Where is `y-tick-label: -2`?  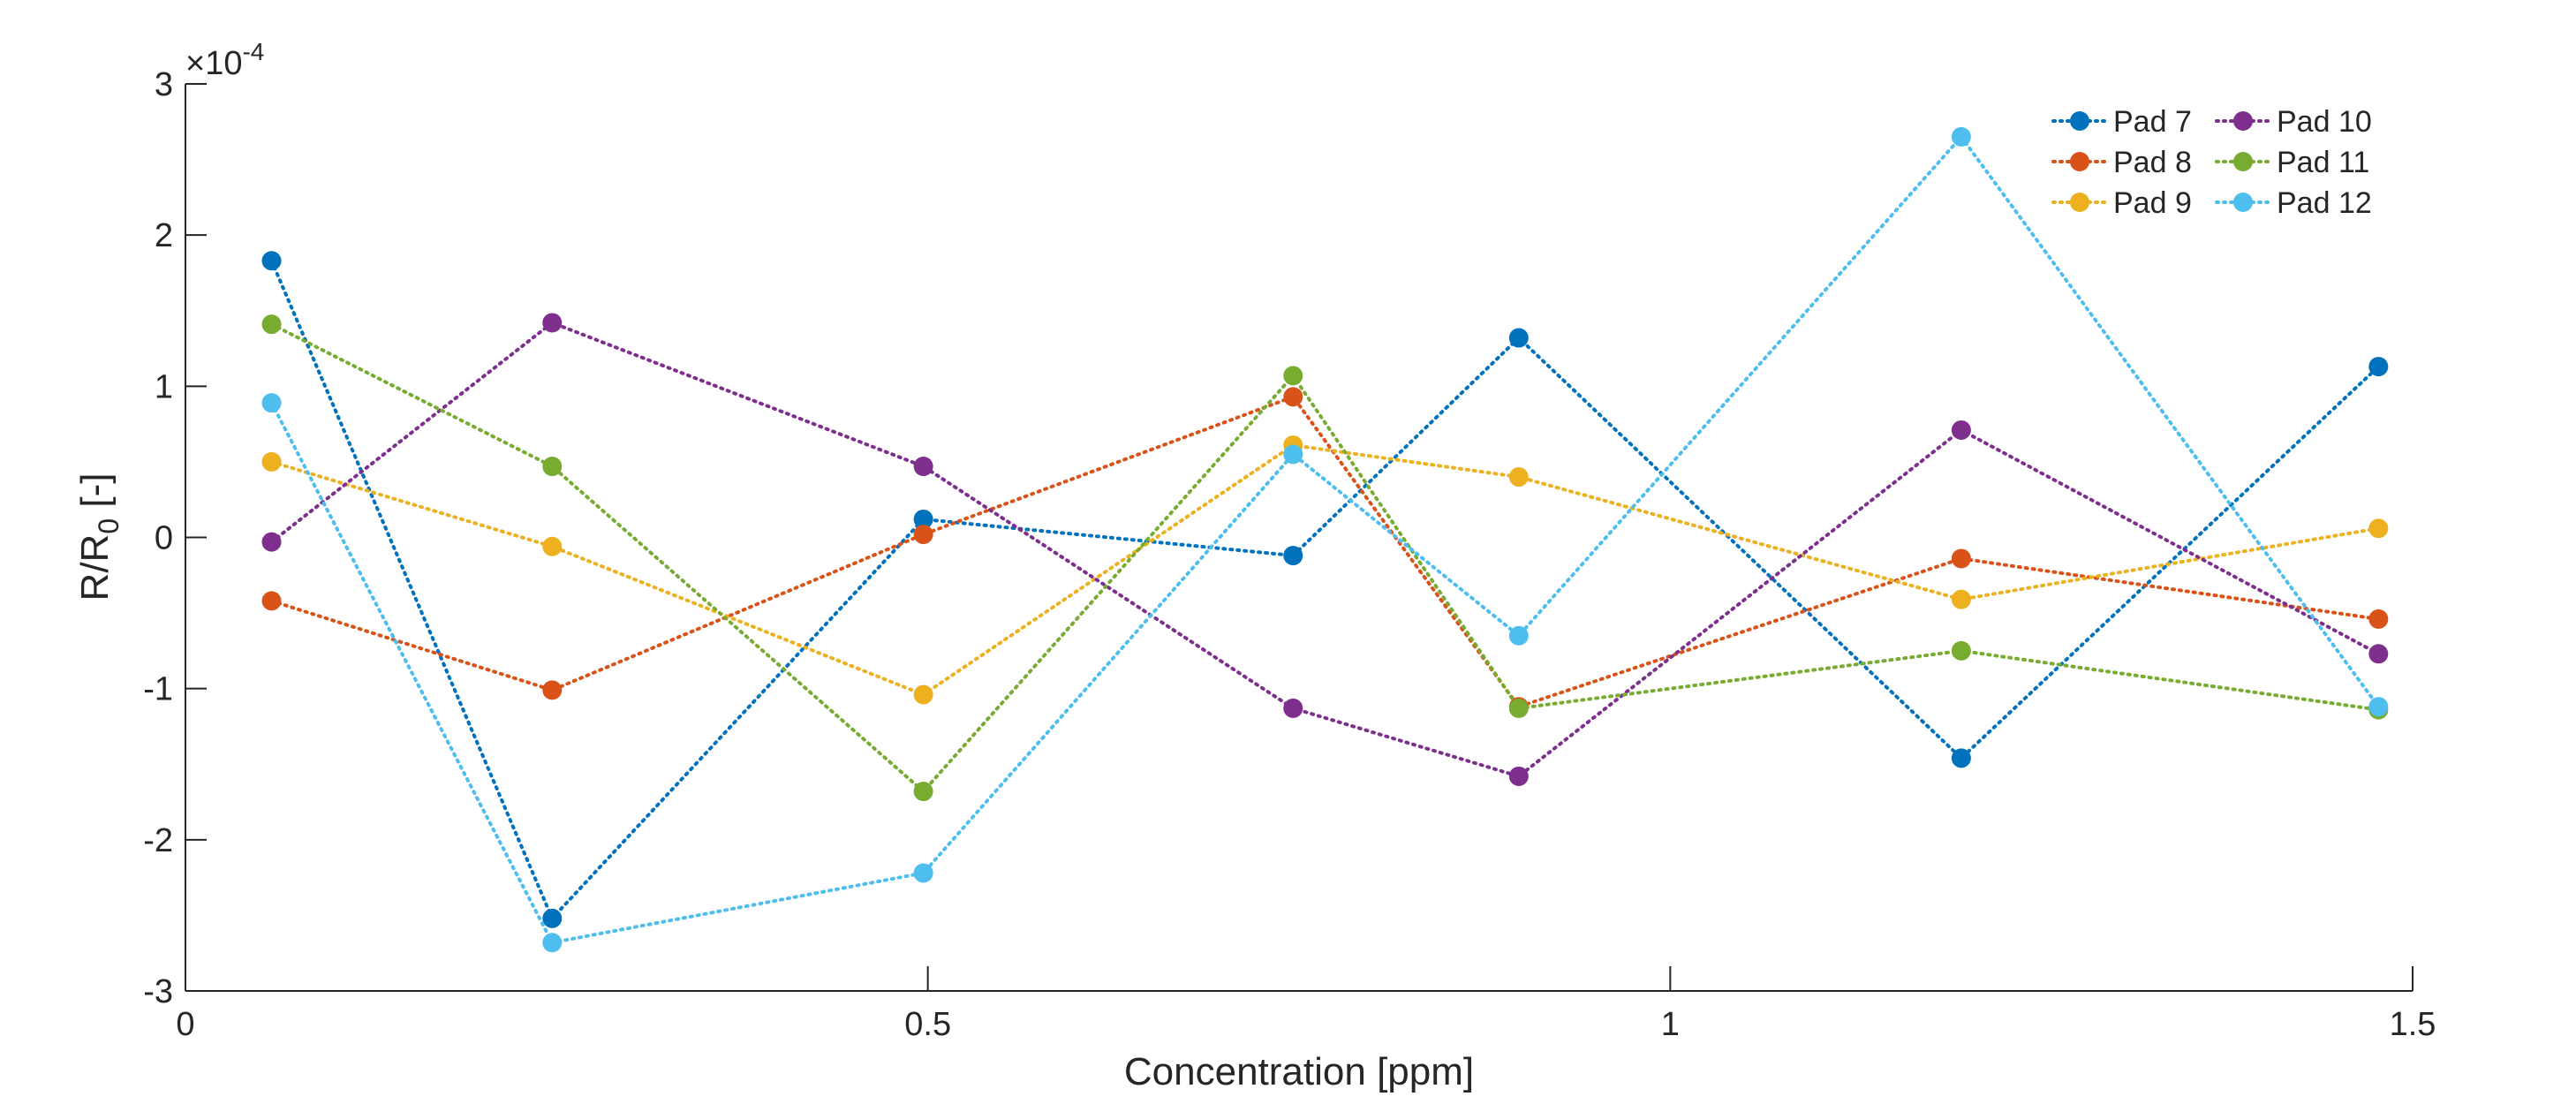 y-tick-label: -2 is located at coordinates (158, 840).